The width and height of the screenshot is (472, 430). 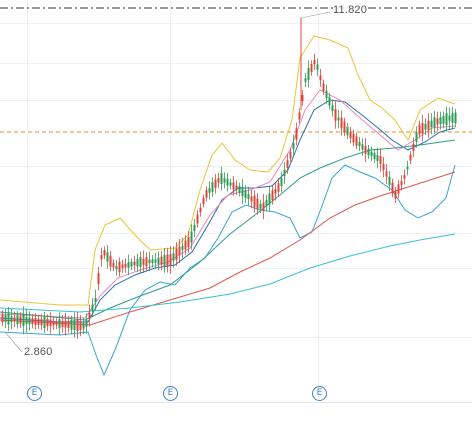 What do you see at coordinates (38, 352) in the screenshot?
I see `low-price-label: 2.860` at bounding box center [38, 352].